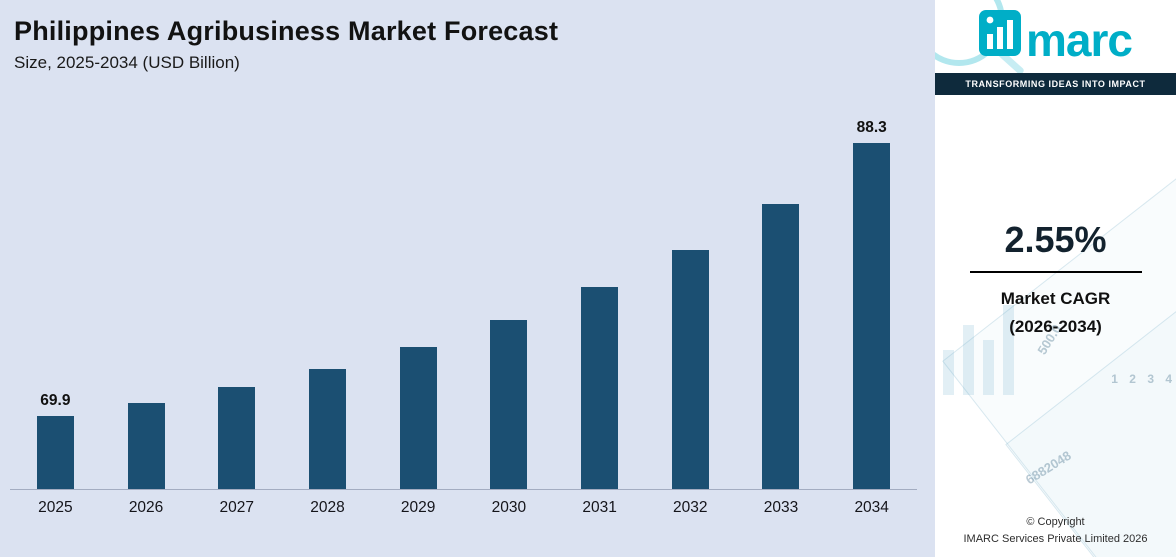  What do you see at coordinates (236, 507) in the screenshot?
I see `x-axis-label: 2027` at bounding box center [236, 507].